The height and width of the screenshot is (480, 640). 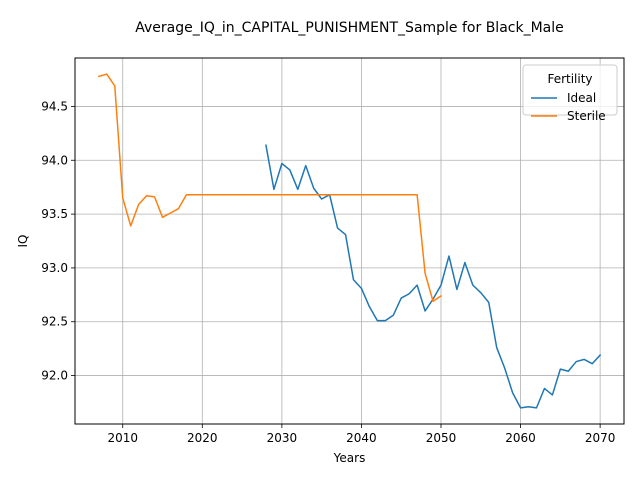 What do you see at coordinates (586, 116) in the screenshot?
I see `legend-label-sterile: Sterile` at bounding box center [586, 116].